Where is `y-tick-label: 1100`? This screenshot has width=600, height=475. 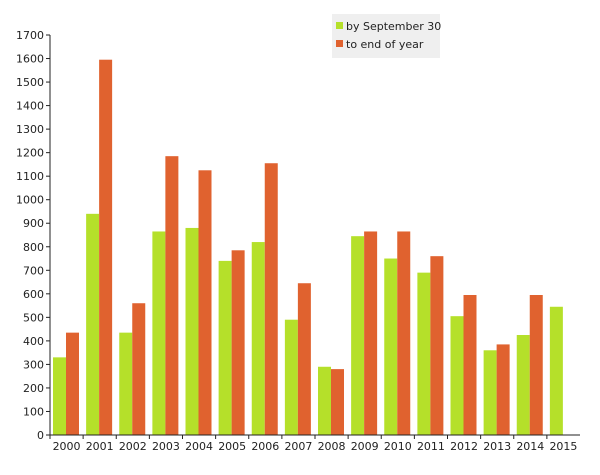 y-tick-label: 1100 is located at coordinates (30, 176).